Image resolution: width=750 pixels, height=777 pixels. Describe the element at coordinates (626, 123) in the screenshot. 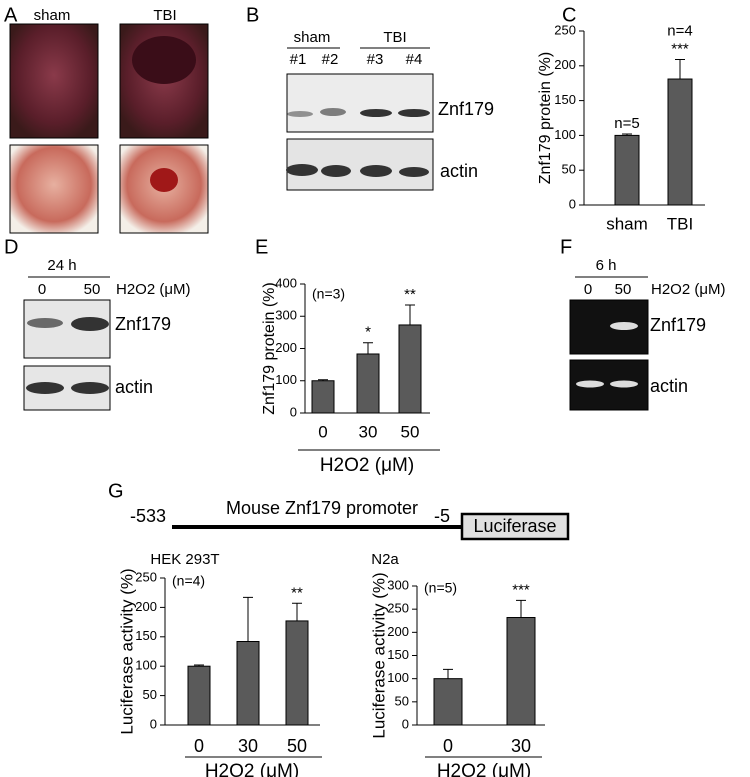

I see `sample-size: n=5` at that location.